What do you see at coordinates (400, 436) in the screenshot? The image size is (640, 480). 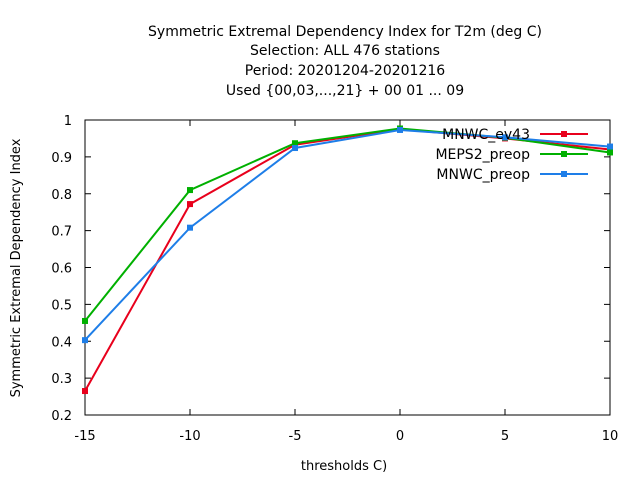 I see `x-tick-label: 0` at bounding box center [400, 436].